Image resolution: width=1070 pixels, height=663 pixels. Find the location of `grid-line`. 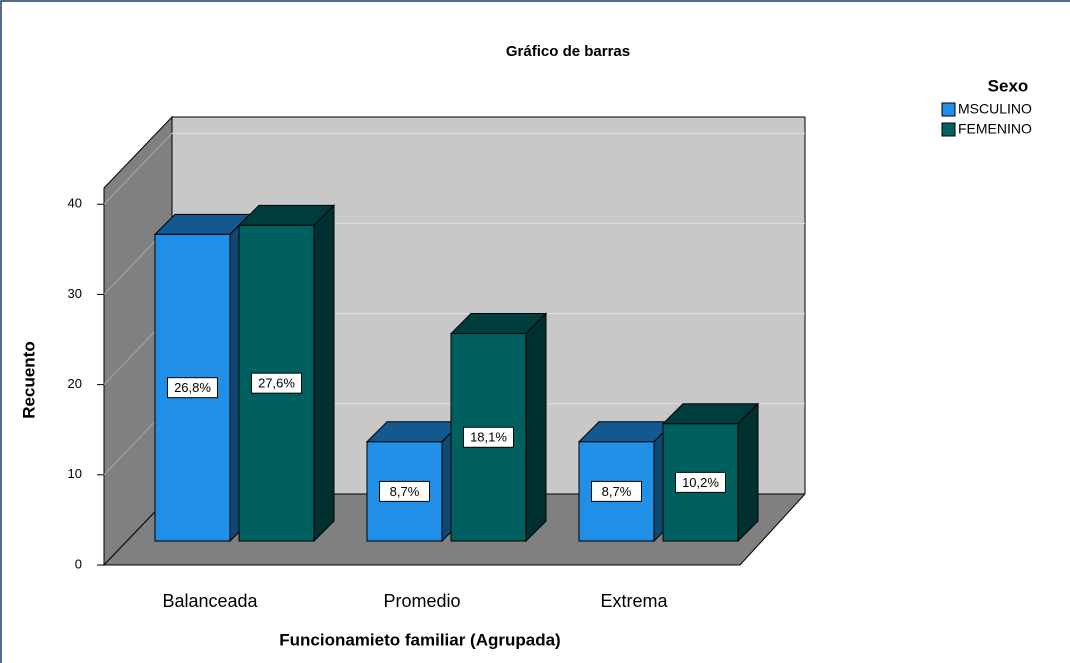

grid-line is located at coordinates (138, 168).